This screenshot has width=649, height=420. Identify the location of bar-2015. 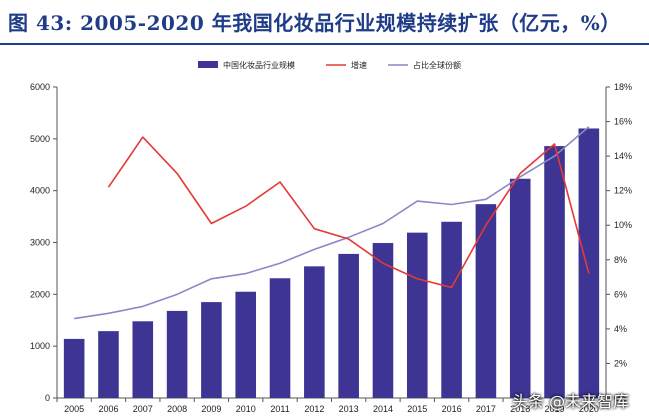
(417, 315).